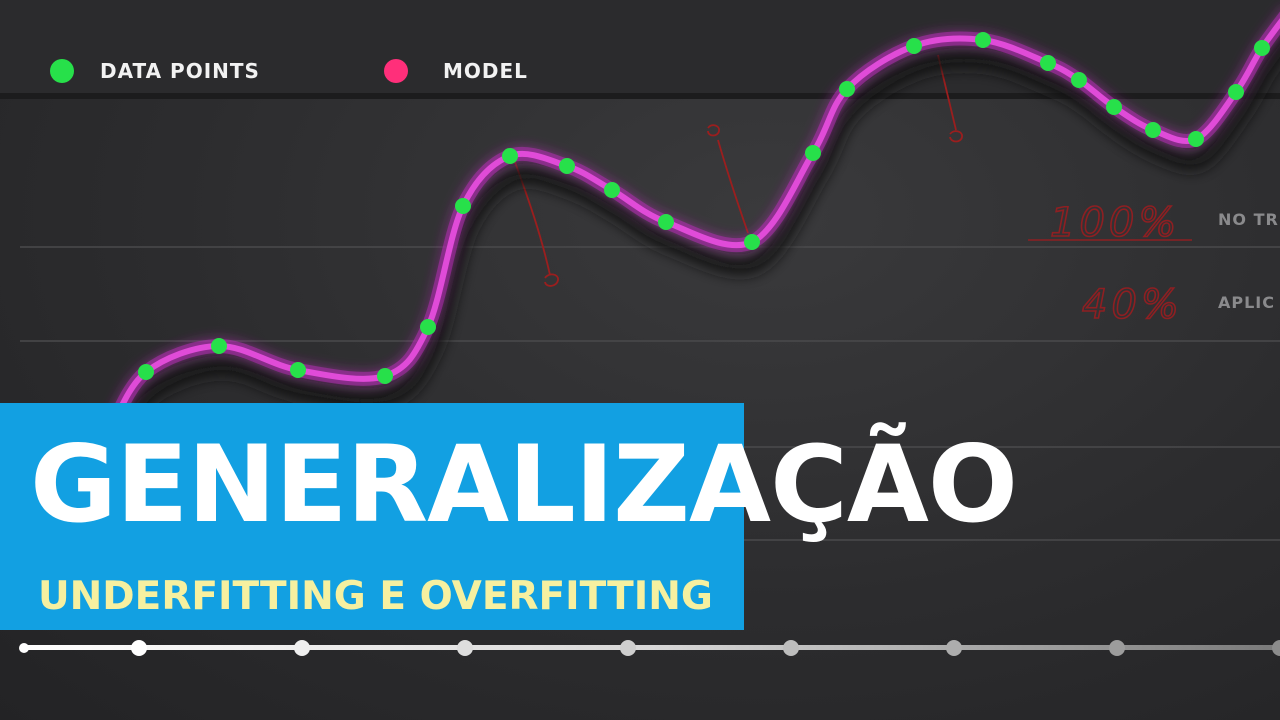 This screenshot has width=1280, height=720. I want to click on model-legend-label: MODEL, so click(485, 71).